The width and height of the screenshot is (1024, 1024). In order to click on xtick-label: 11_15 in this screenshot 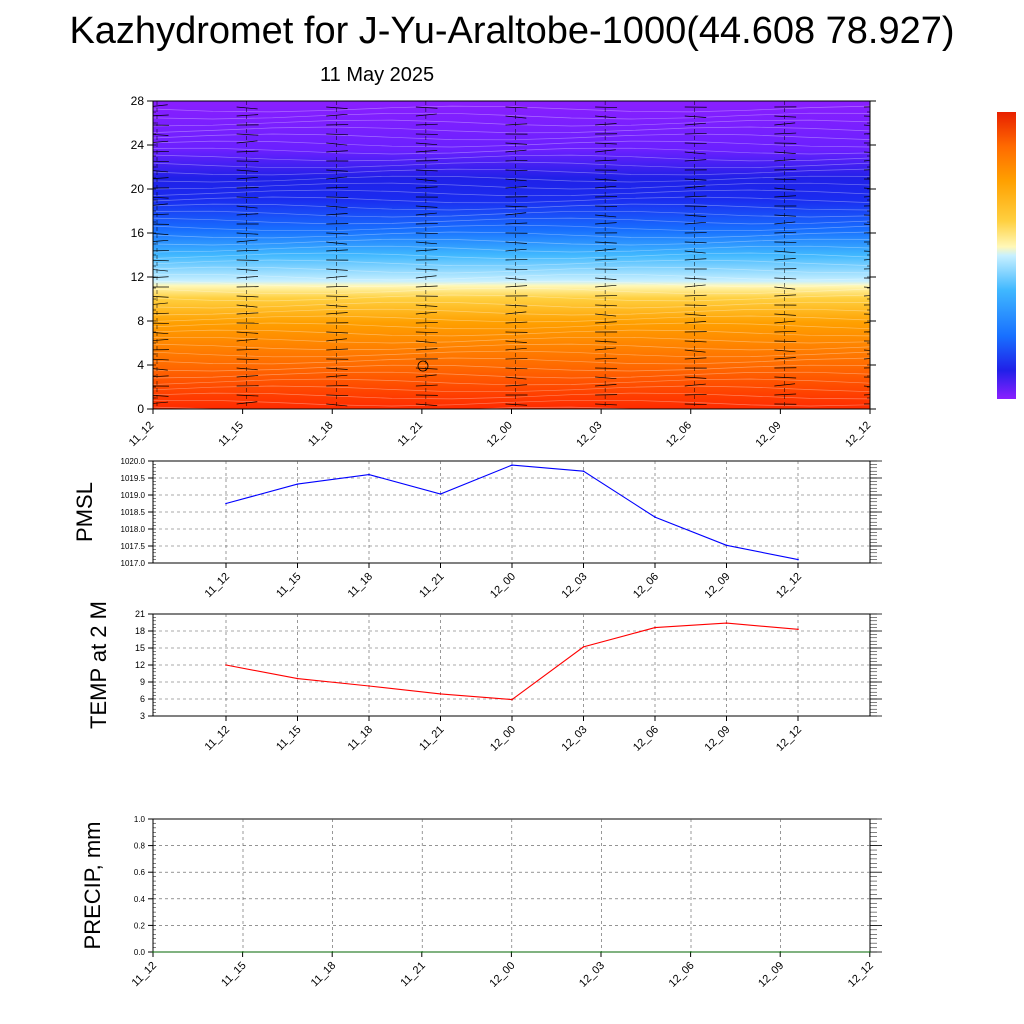, I will do `click(289, 739)`.